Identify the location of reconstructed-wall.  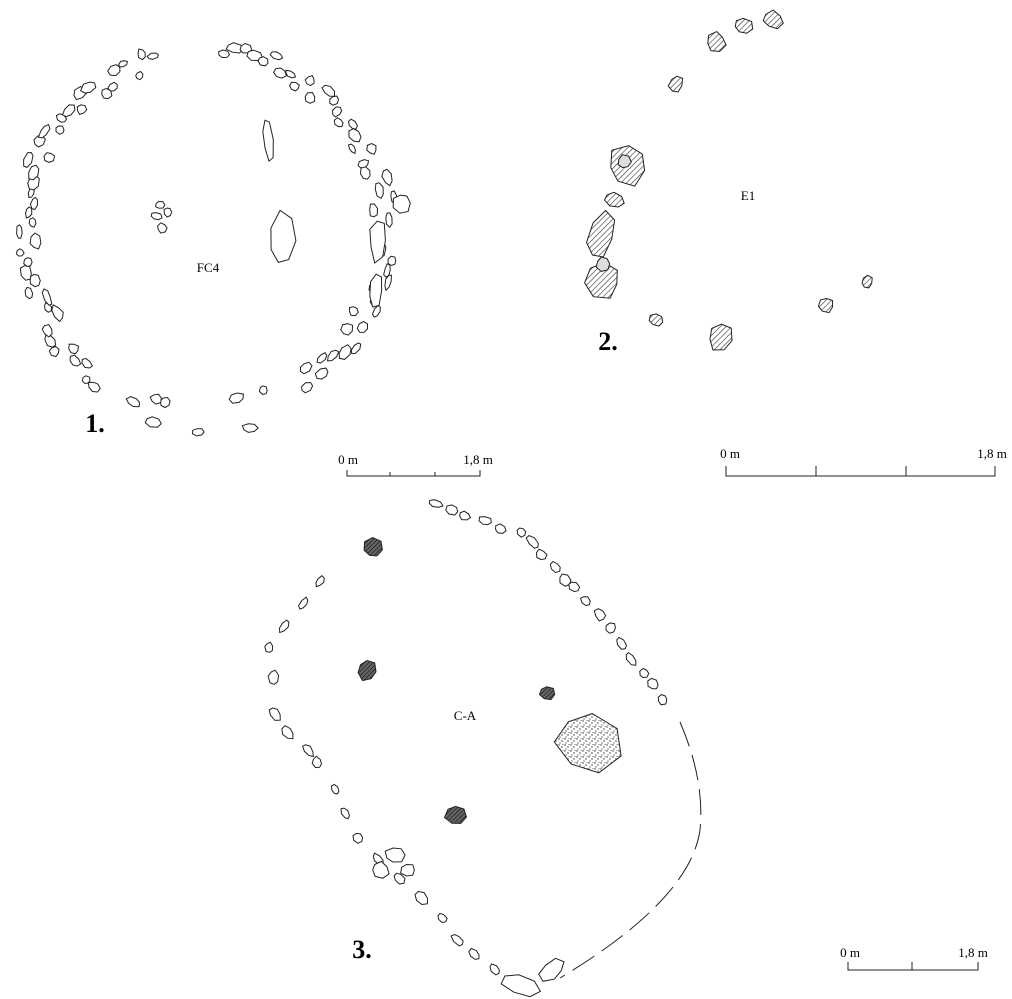
(630, 850).